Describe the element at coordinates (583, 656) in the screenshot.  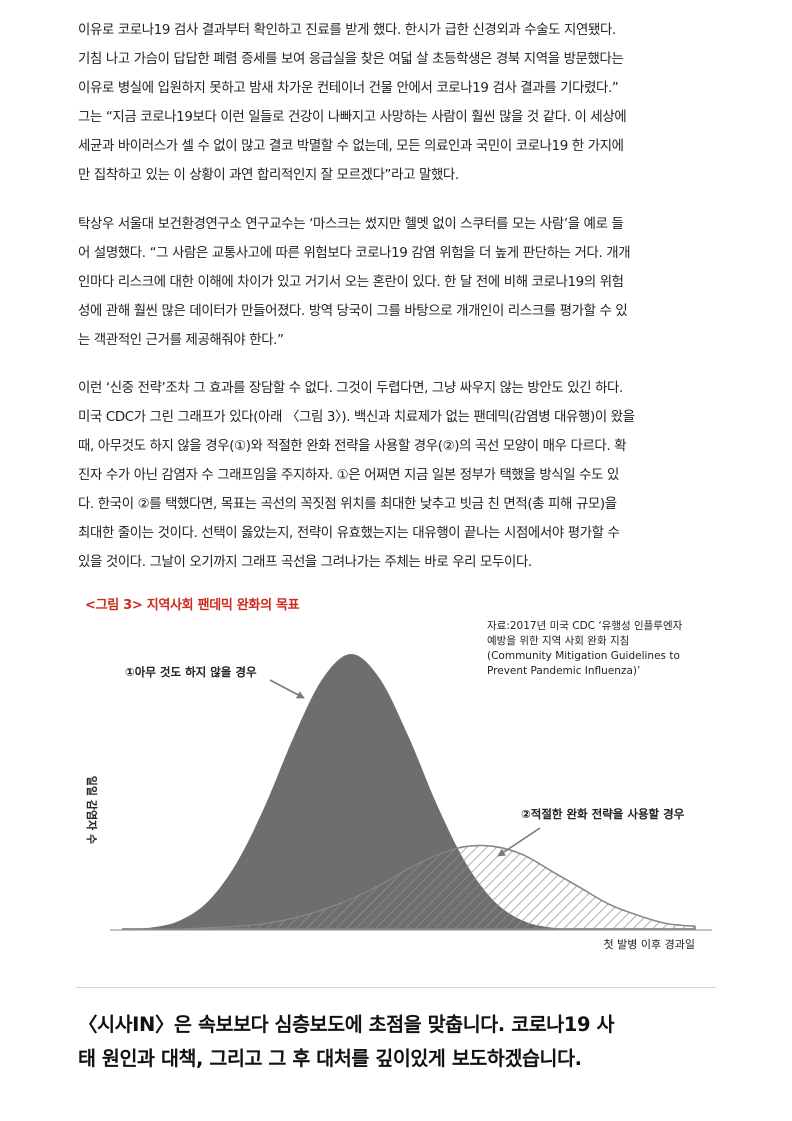
I see `source-line: (Community Mitigation Guidelines to` at that location.